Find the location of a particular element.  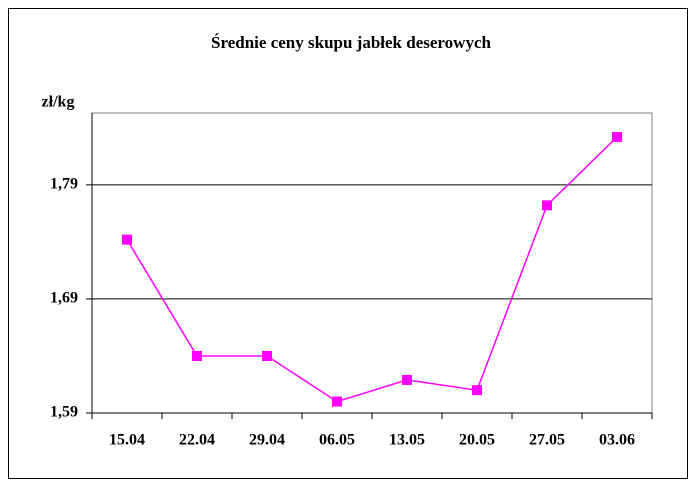

x-tick-label: 06.05 is located at coordinates (337, 440).